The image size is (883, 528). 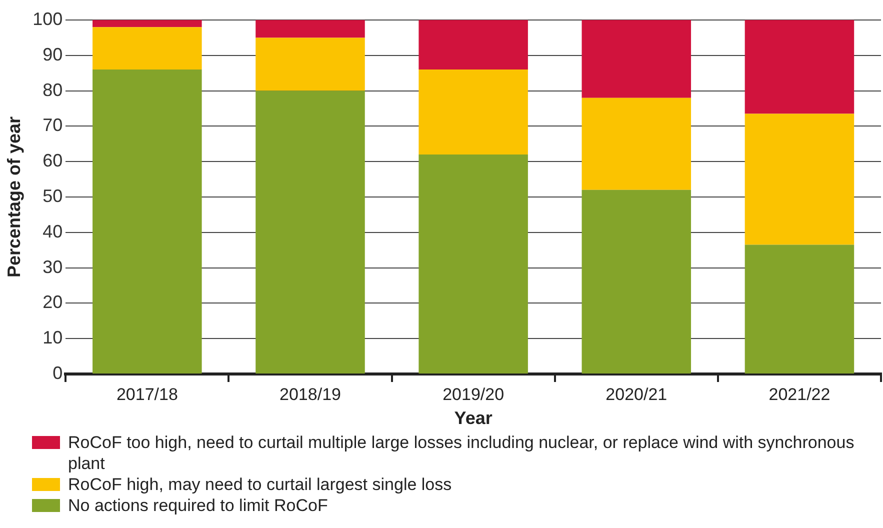 What do you see at coordinates (57, 372) in the screenshot?
I see `y-tick-label: 0` at bounding box center [57, 372].